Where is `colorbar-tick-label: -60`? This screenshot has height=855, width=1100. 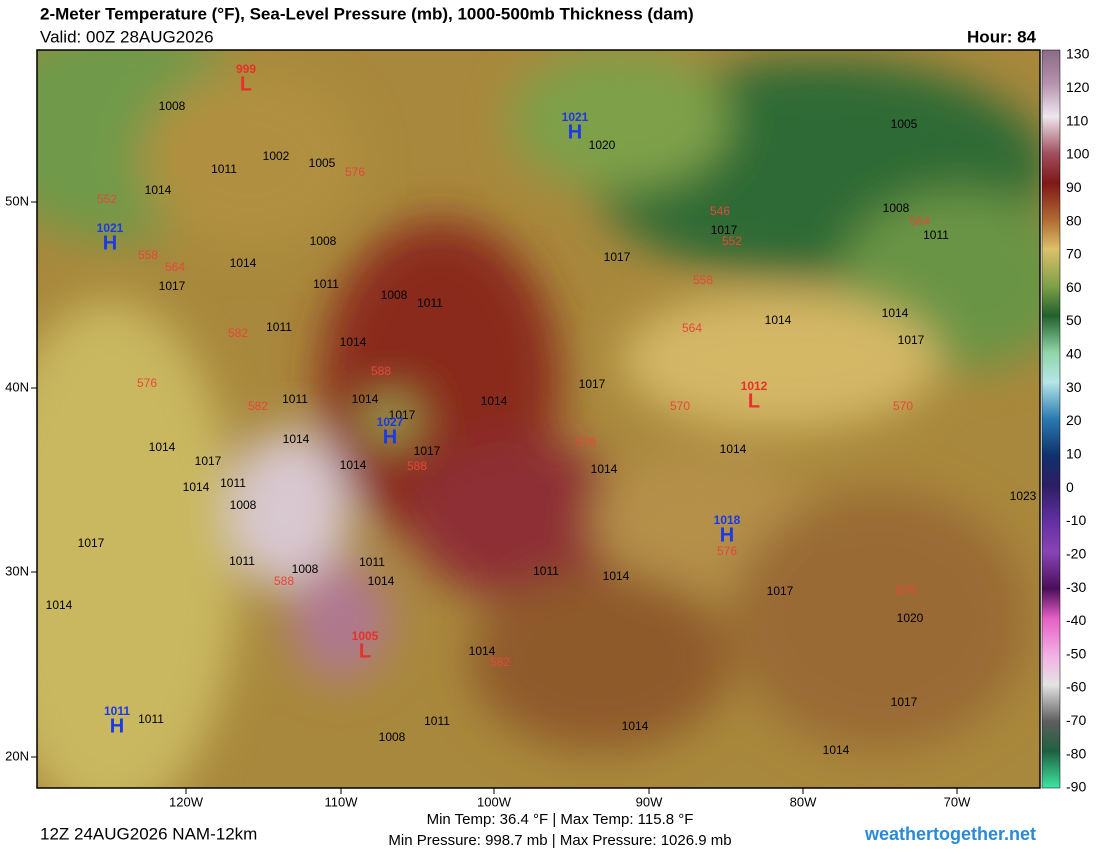
colorbar-tick-label: -60 is located at coordinates (1076, 687).